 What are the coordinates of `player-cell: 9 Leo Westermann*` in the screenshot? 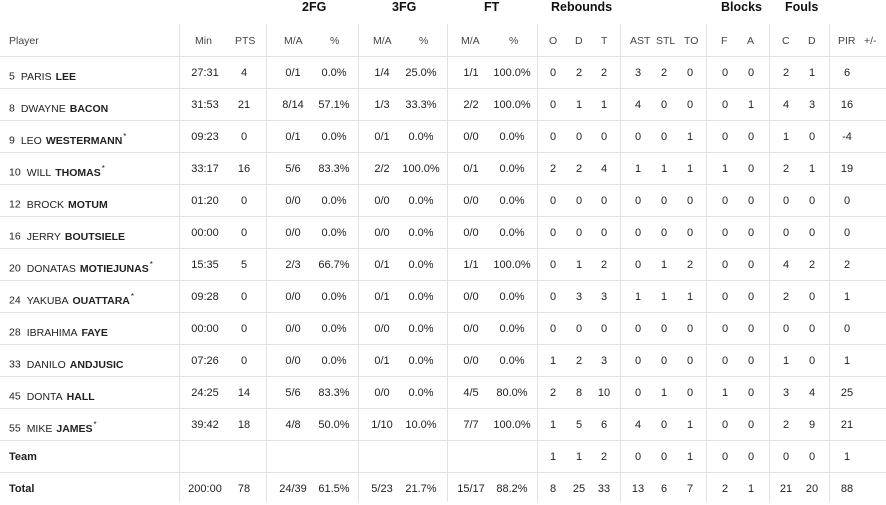 It's located at (67, 139).